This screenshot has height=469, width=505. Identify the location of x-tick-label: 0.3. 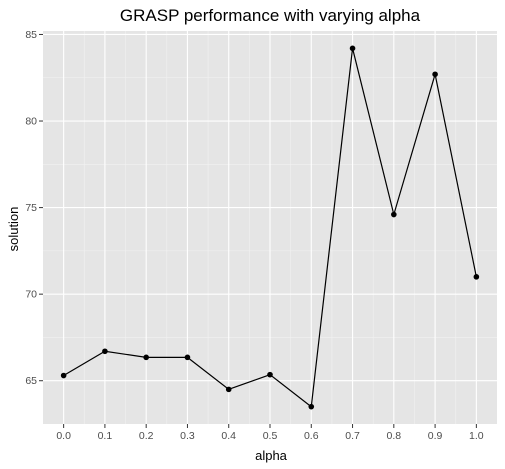
(187, 436).